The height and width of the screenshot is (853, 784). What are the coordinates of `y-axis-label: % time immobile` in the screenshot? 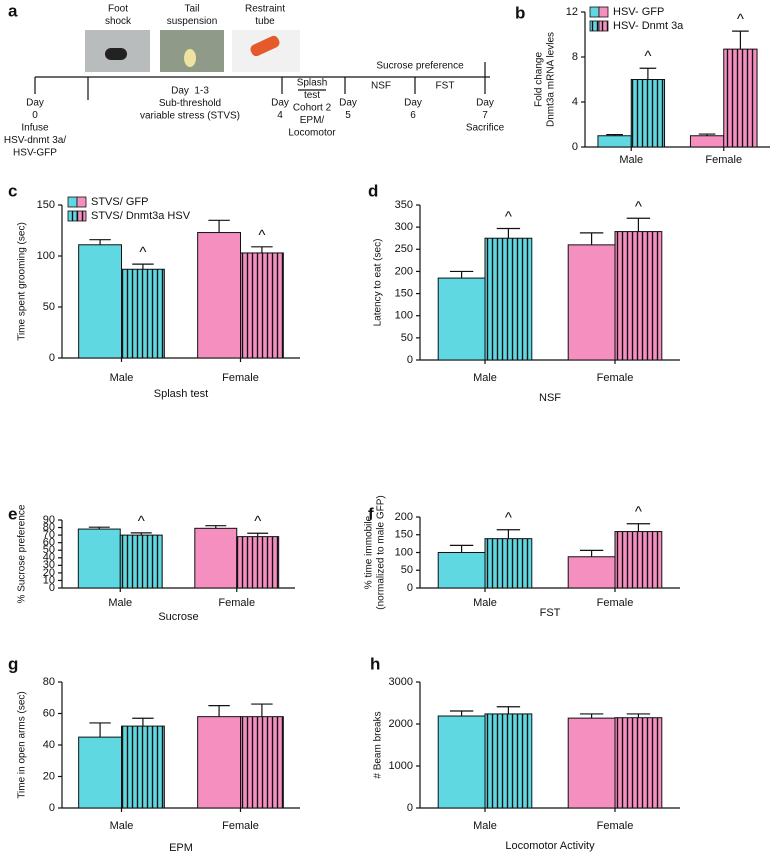 It's located at (369, 552).